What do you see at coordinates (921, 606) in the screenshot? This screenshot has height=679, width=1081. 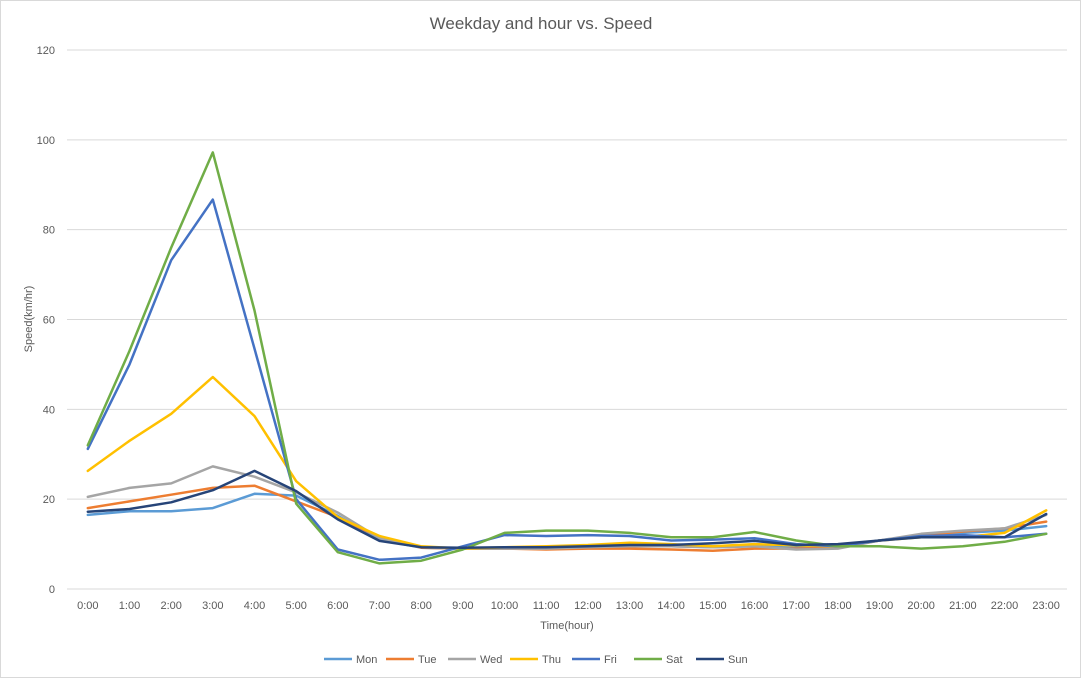 I see `x-tick-label: 20:00` at bounding box center [921, 606].